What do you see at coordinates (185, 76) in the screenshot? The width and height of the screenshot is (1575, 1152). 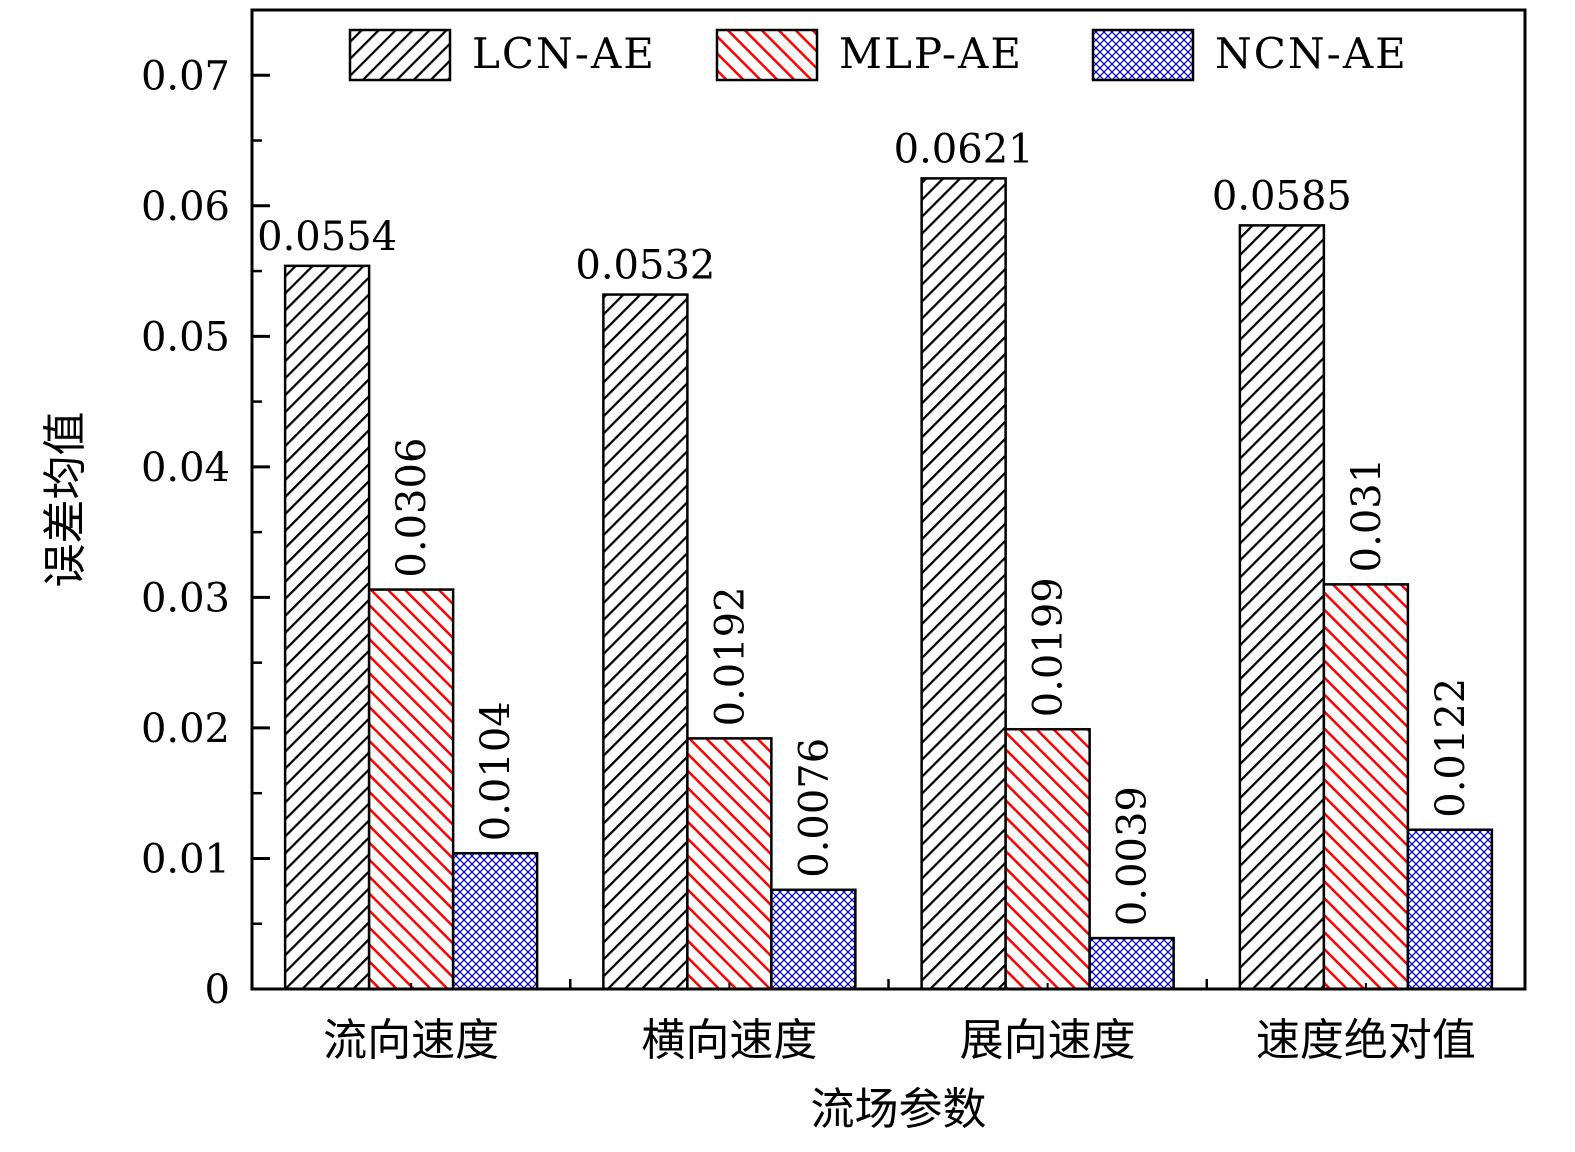 I see `y-tick-label: 0.07` at bounding box center [185, 76].